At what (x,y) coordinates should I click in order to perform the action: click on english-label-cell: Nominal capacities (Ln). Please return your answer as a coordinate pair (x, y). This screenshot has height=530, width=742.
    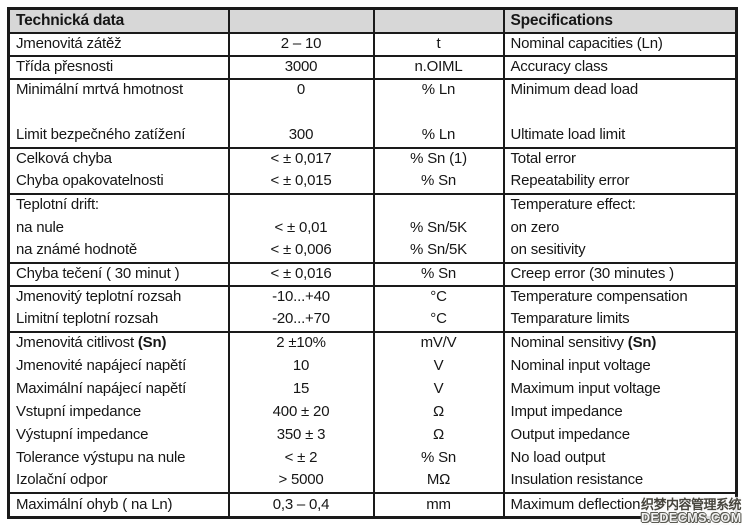
    Looking at the image, I should click on (619, 43).